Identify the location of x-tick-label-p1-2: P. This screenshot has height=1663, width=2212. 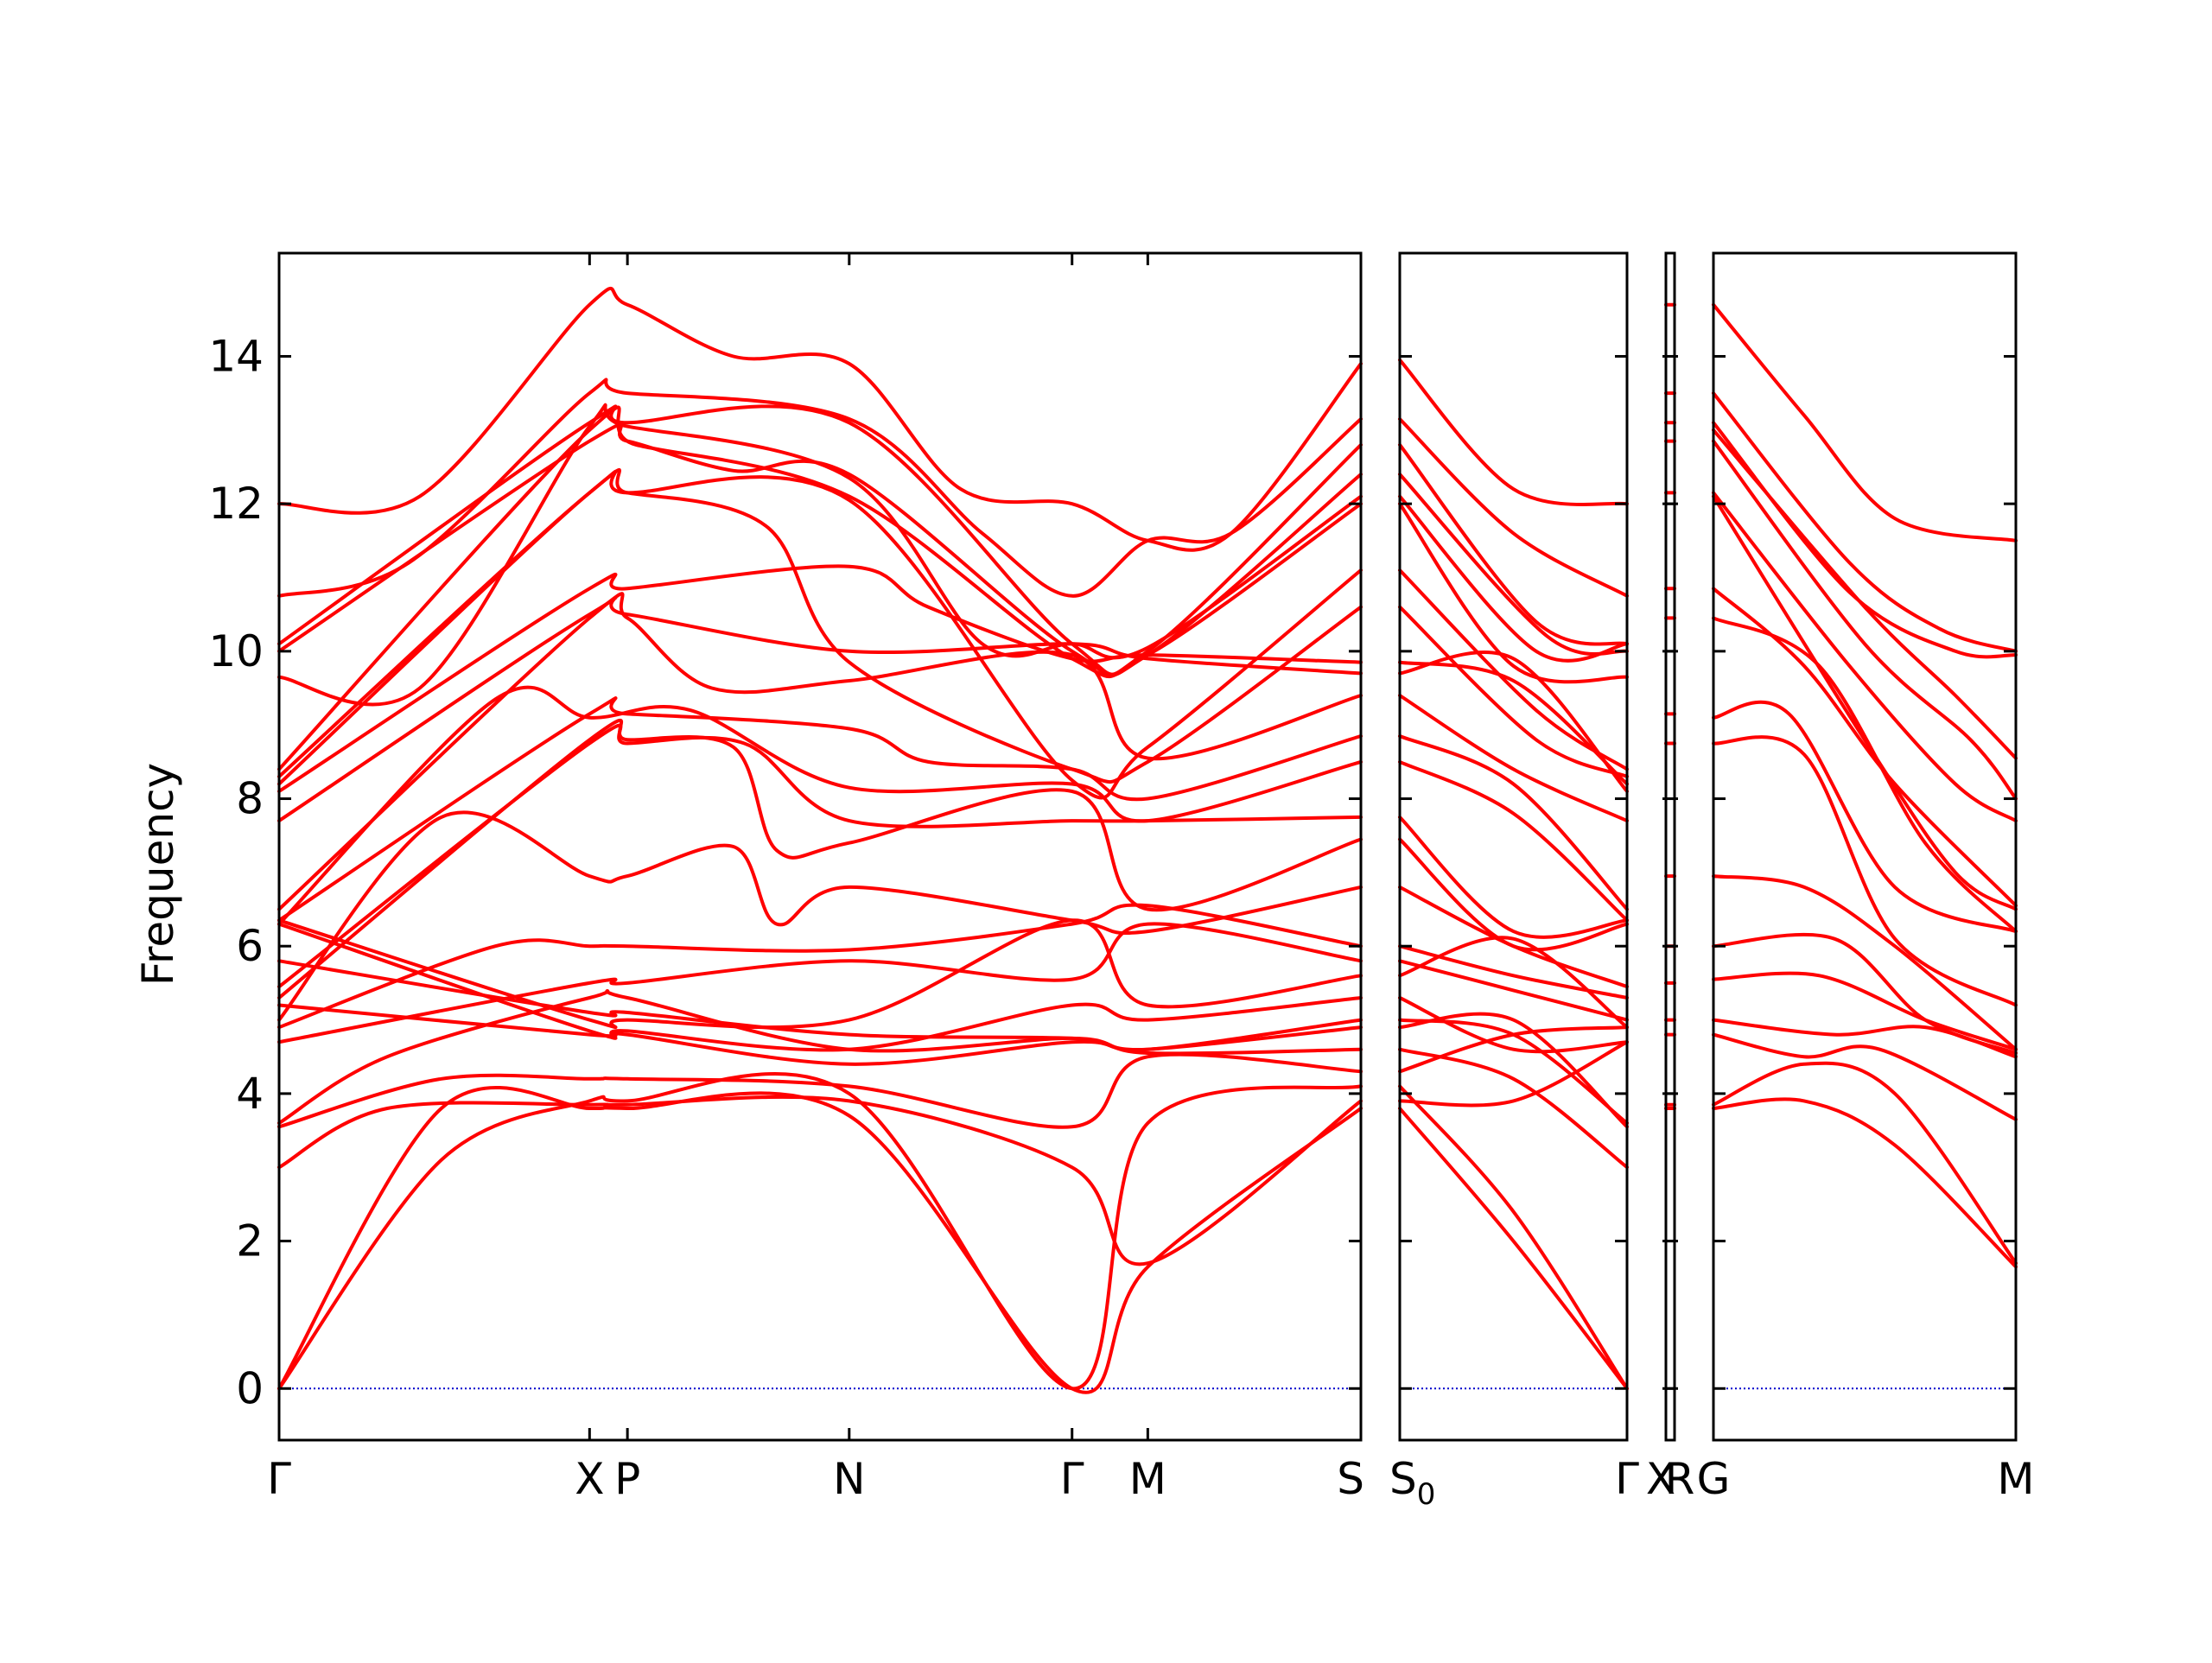
(627, 1479).